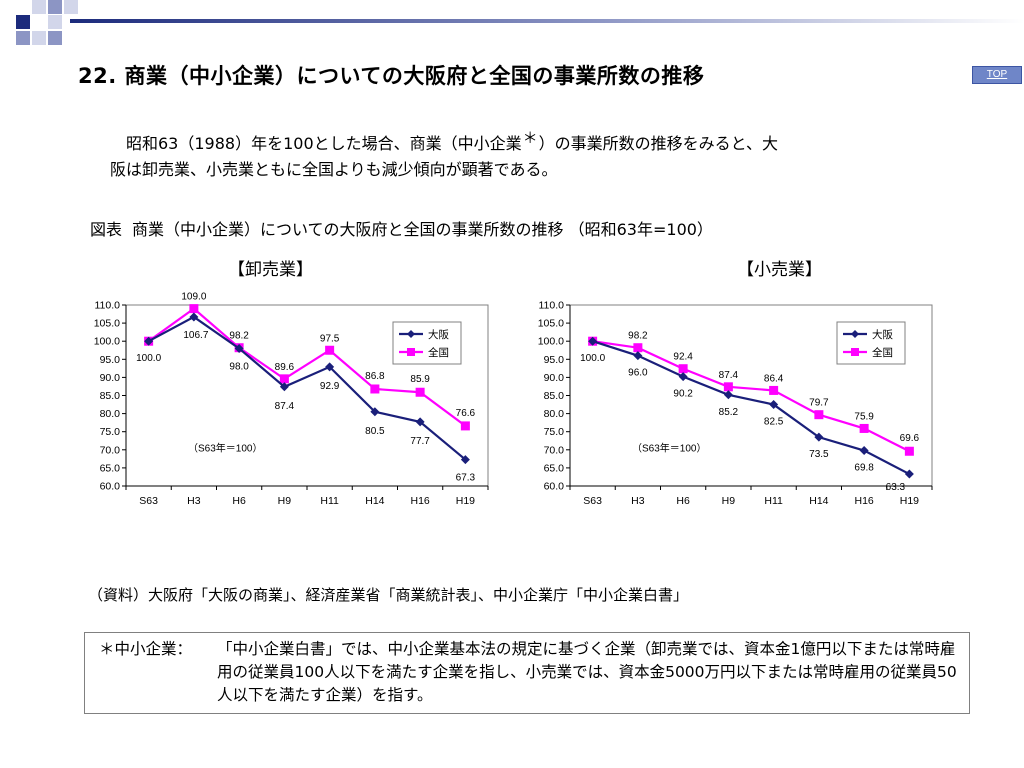 This screenshot has width=1024, height=768. What do you see at coordinates (329, 501) in the screenshot?
I see `x-tick-label: H11` at bounding box center [329, 501].